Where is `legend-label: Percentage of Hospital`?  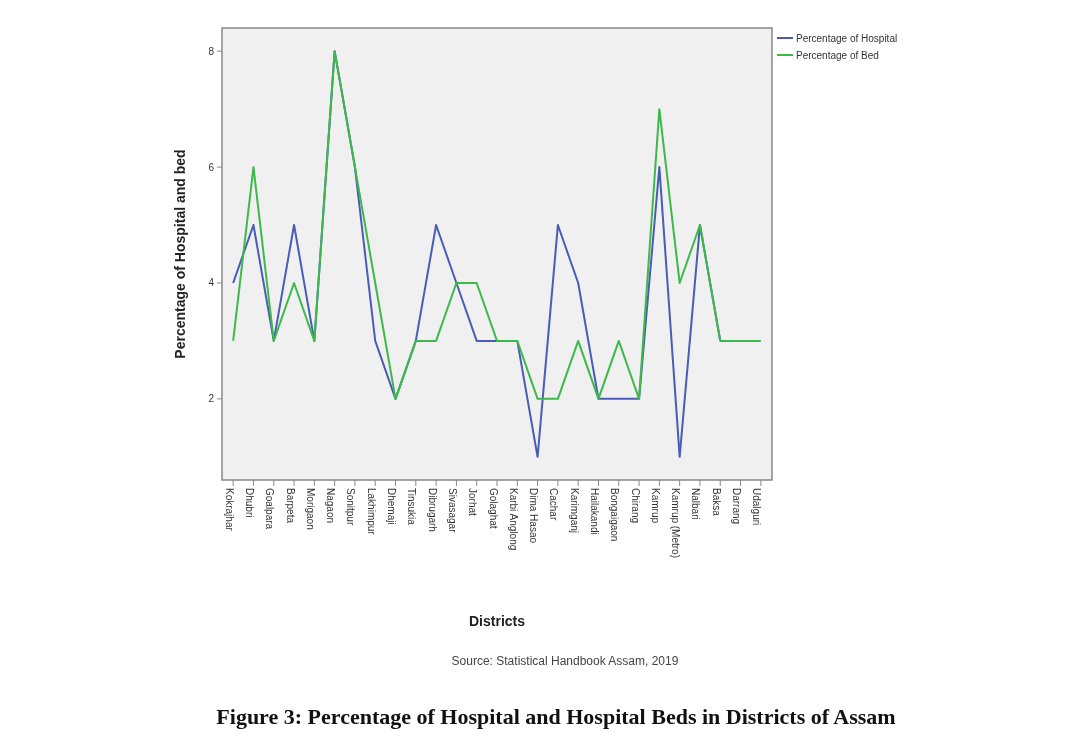
legend-label: Percentage of Hospital is located at coordinates (847, 38).